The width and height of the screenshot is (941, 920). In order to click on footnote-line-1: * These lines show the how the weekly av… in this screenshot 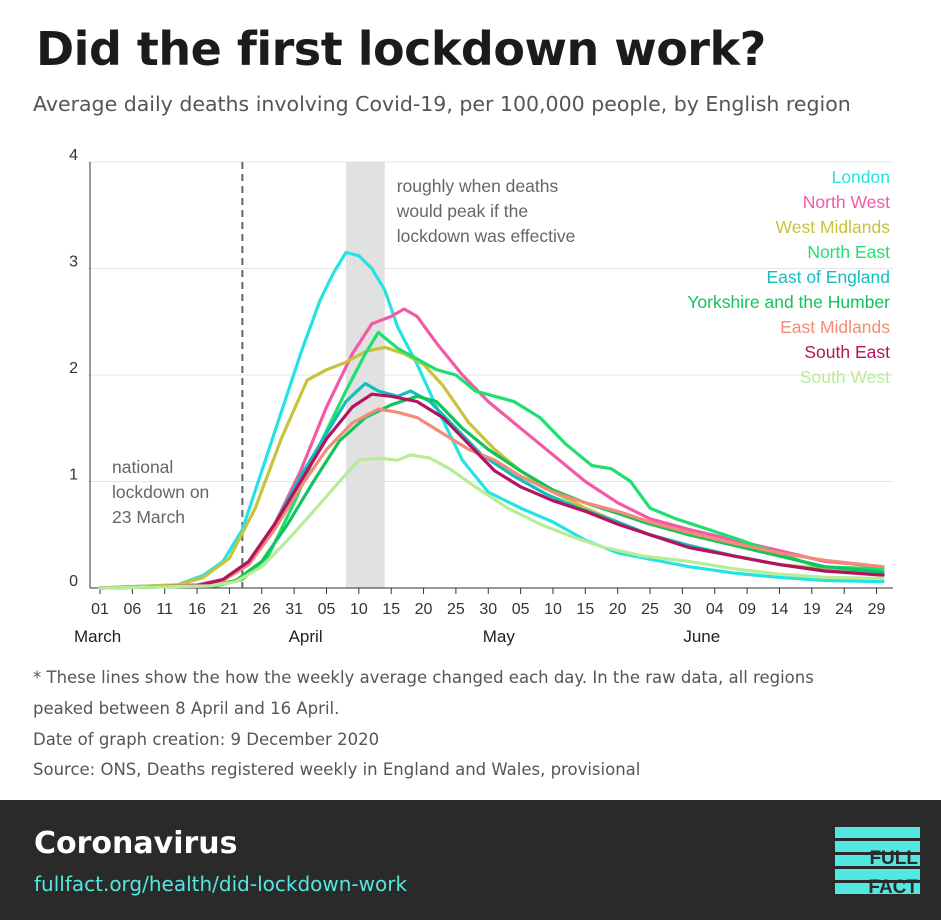, I will do `click(423, 677)`.